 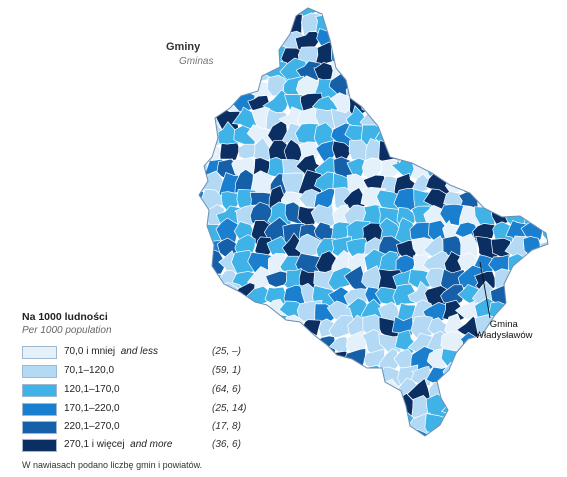 I want to click on legend-label: 170,1–220,0, so click(x=92, y=408).